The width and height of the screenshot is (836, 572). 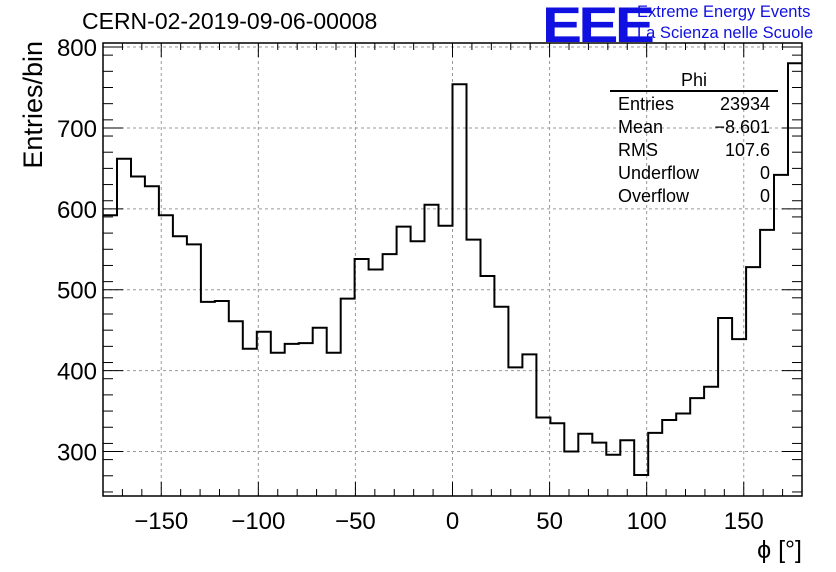 What do you see at coordinates (694, 104) in the screenshot?
I see `stats-row-entries: Entries 23934` at bounding box center [694, 104].